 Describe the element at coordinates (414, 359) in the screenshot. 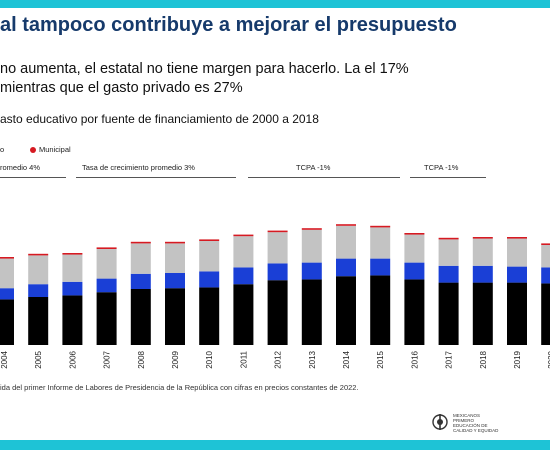

I see `x-tick-label-2016: 2016` at that location.